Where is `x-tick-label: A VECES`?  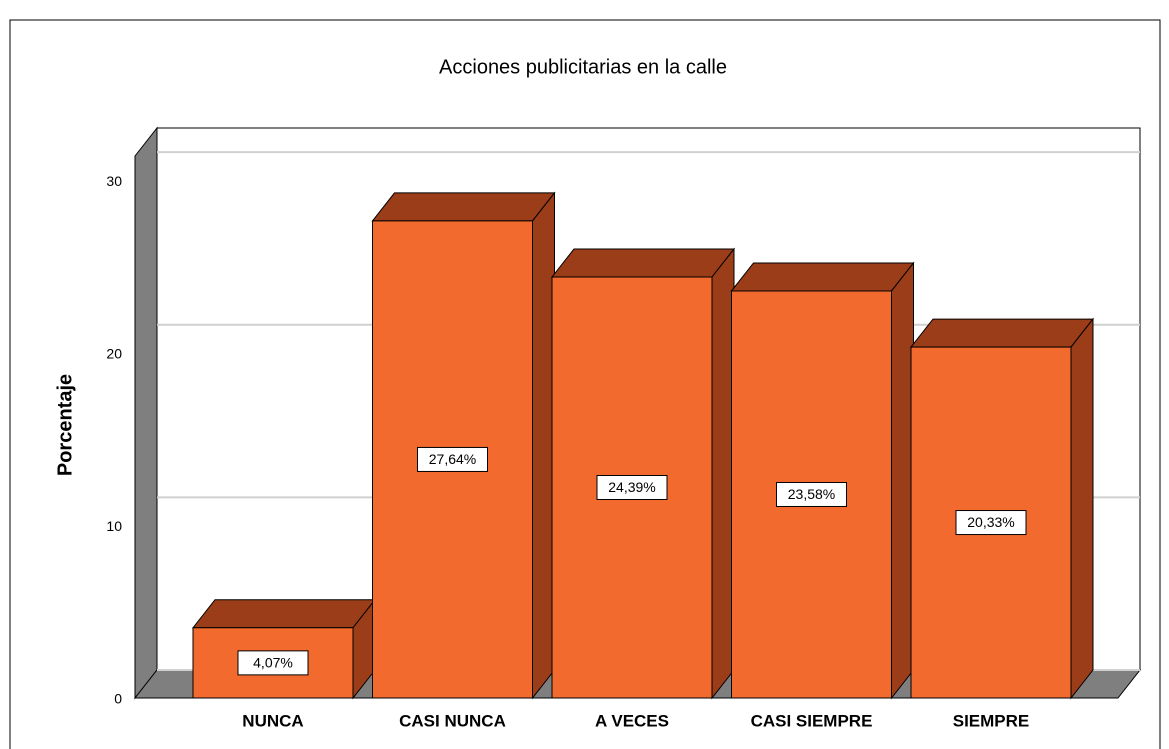 x-tick-label: A VECES is located at coordinates (632, 720).